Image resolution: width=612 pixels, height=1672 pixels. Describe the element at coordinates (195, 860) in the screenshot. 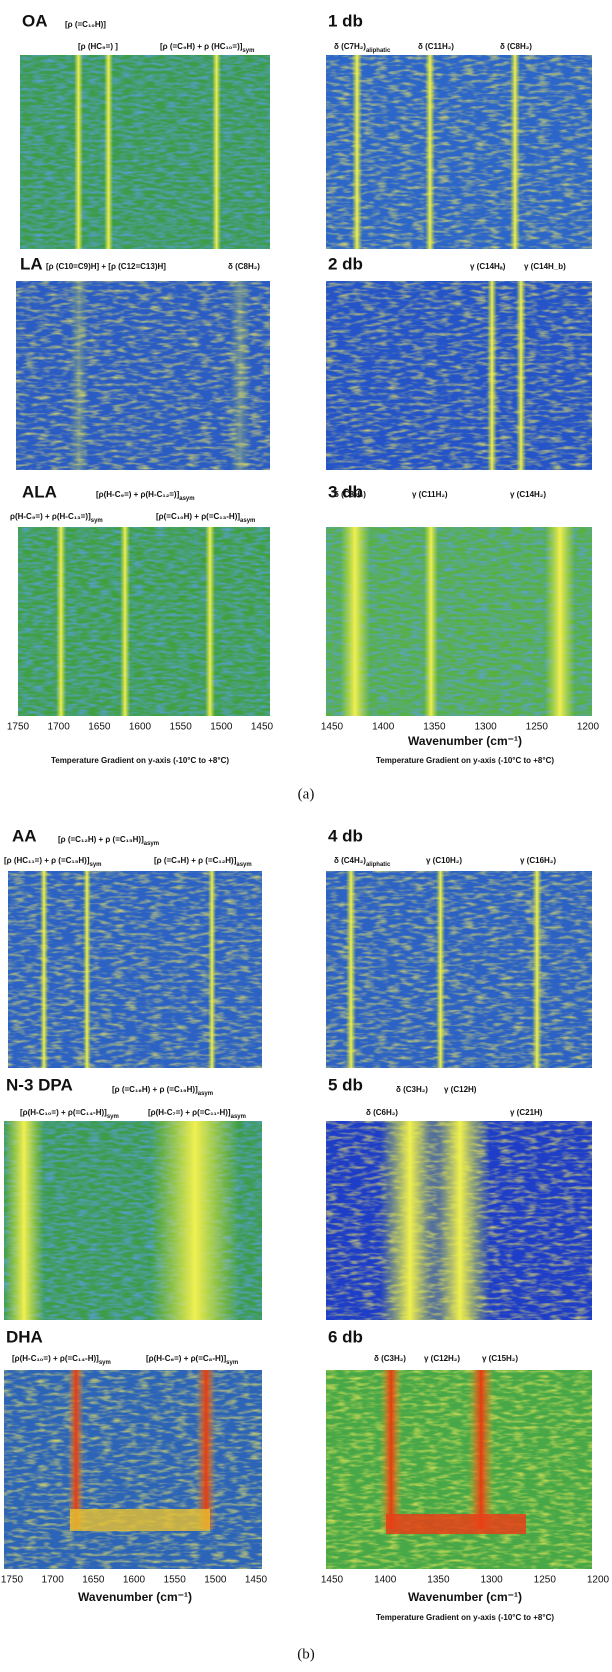

I see `annotation-text: [ρ (=C₉H) + ρ (=C₁₂H)]` at that location.